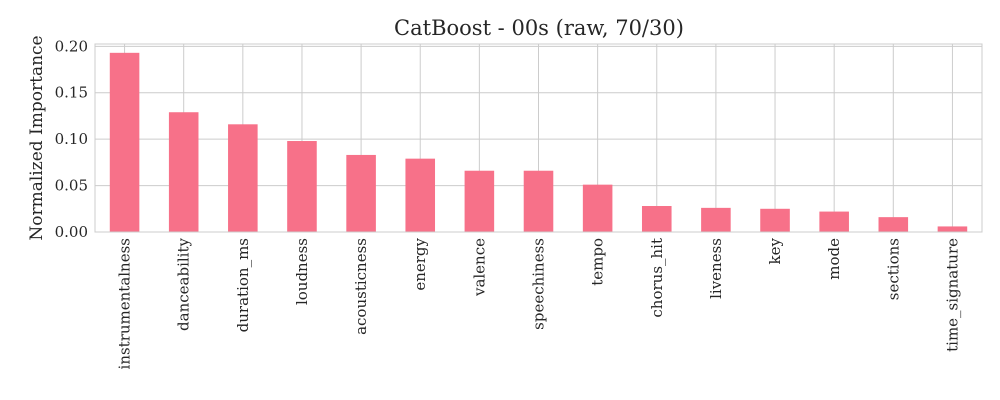  What do you see at coordinates (479, 267) in the screenshot?
I see `x-tick-label: valence` at bounding box center [479, 267].